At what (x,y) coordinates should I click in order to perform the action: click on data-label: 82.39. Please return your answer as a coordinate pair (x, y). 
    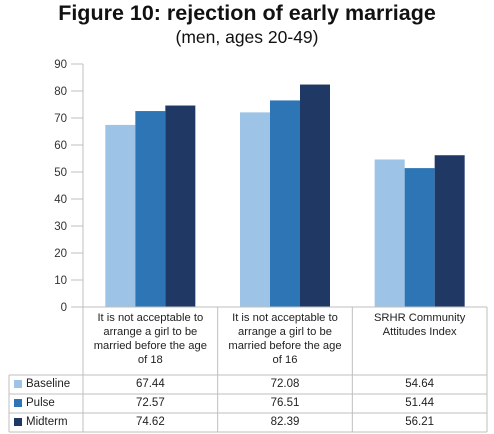
    Looking at the image, I should click on (285, 422).